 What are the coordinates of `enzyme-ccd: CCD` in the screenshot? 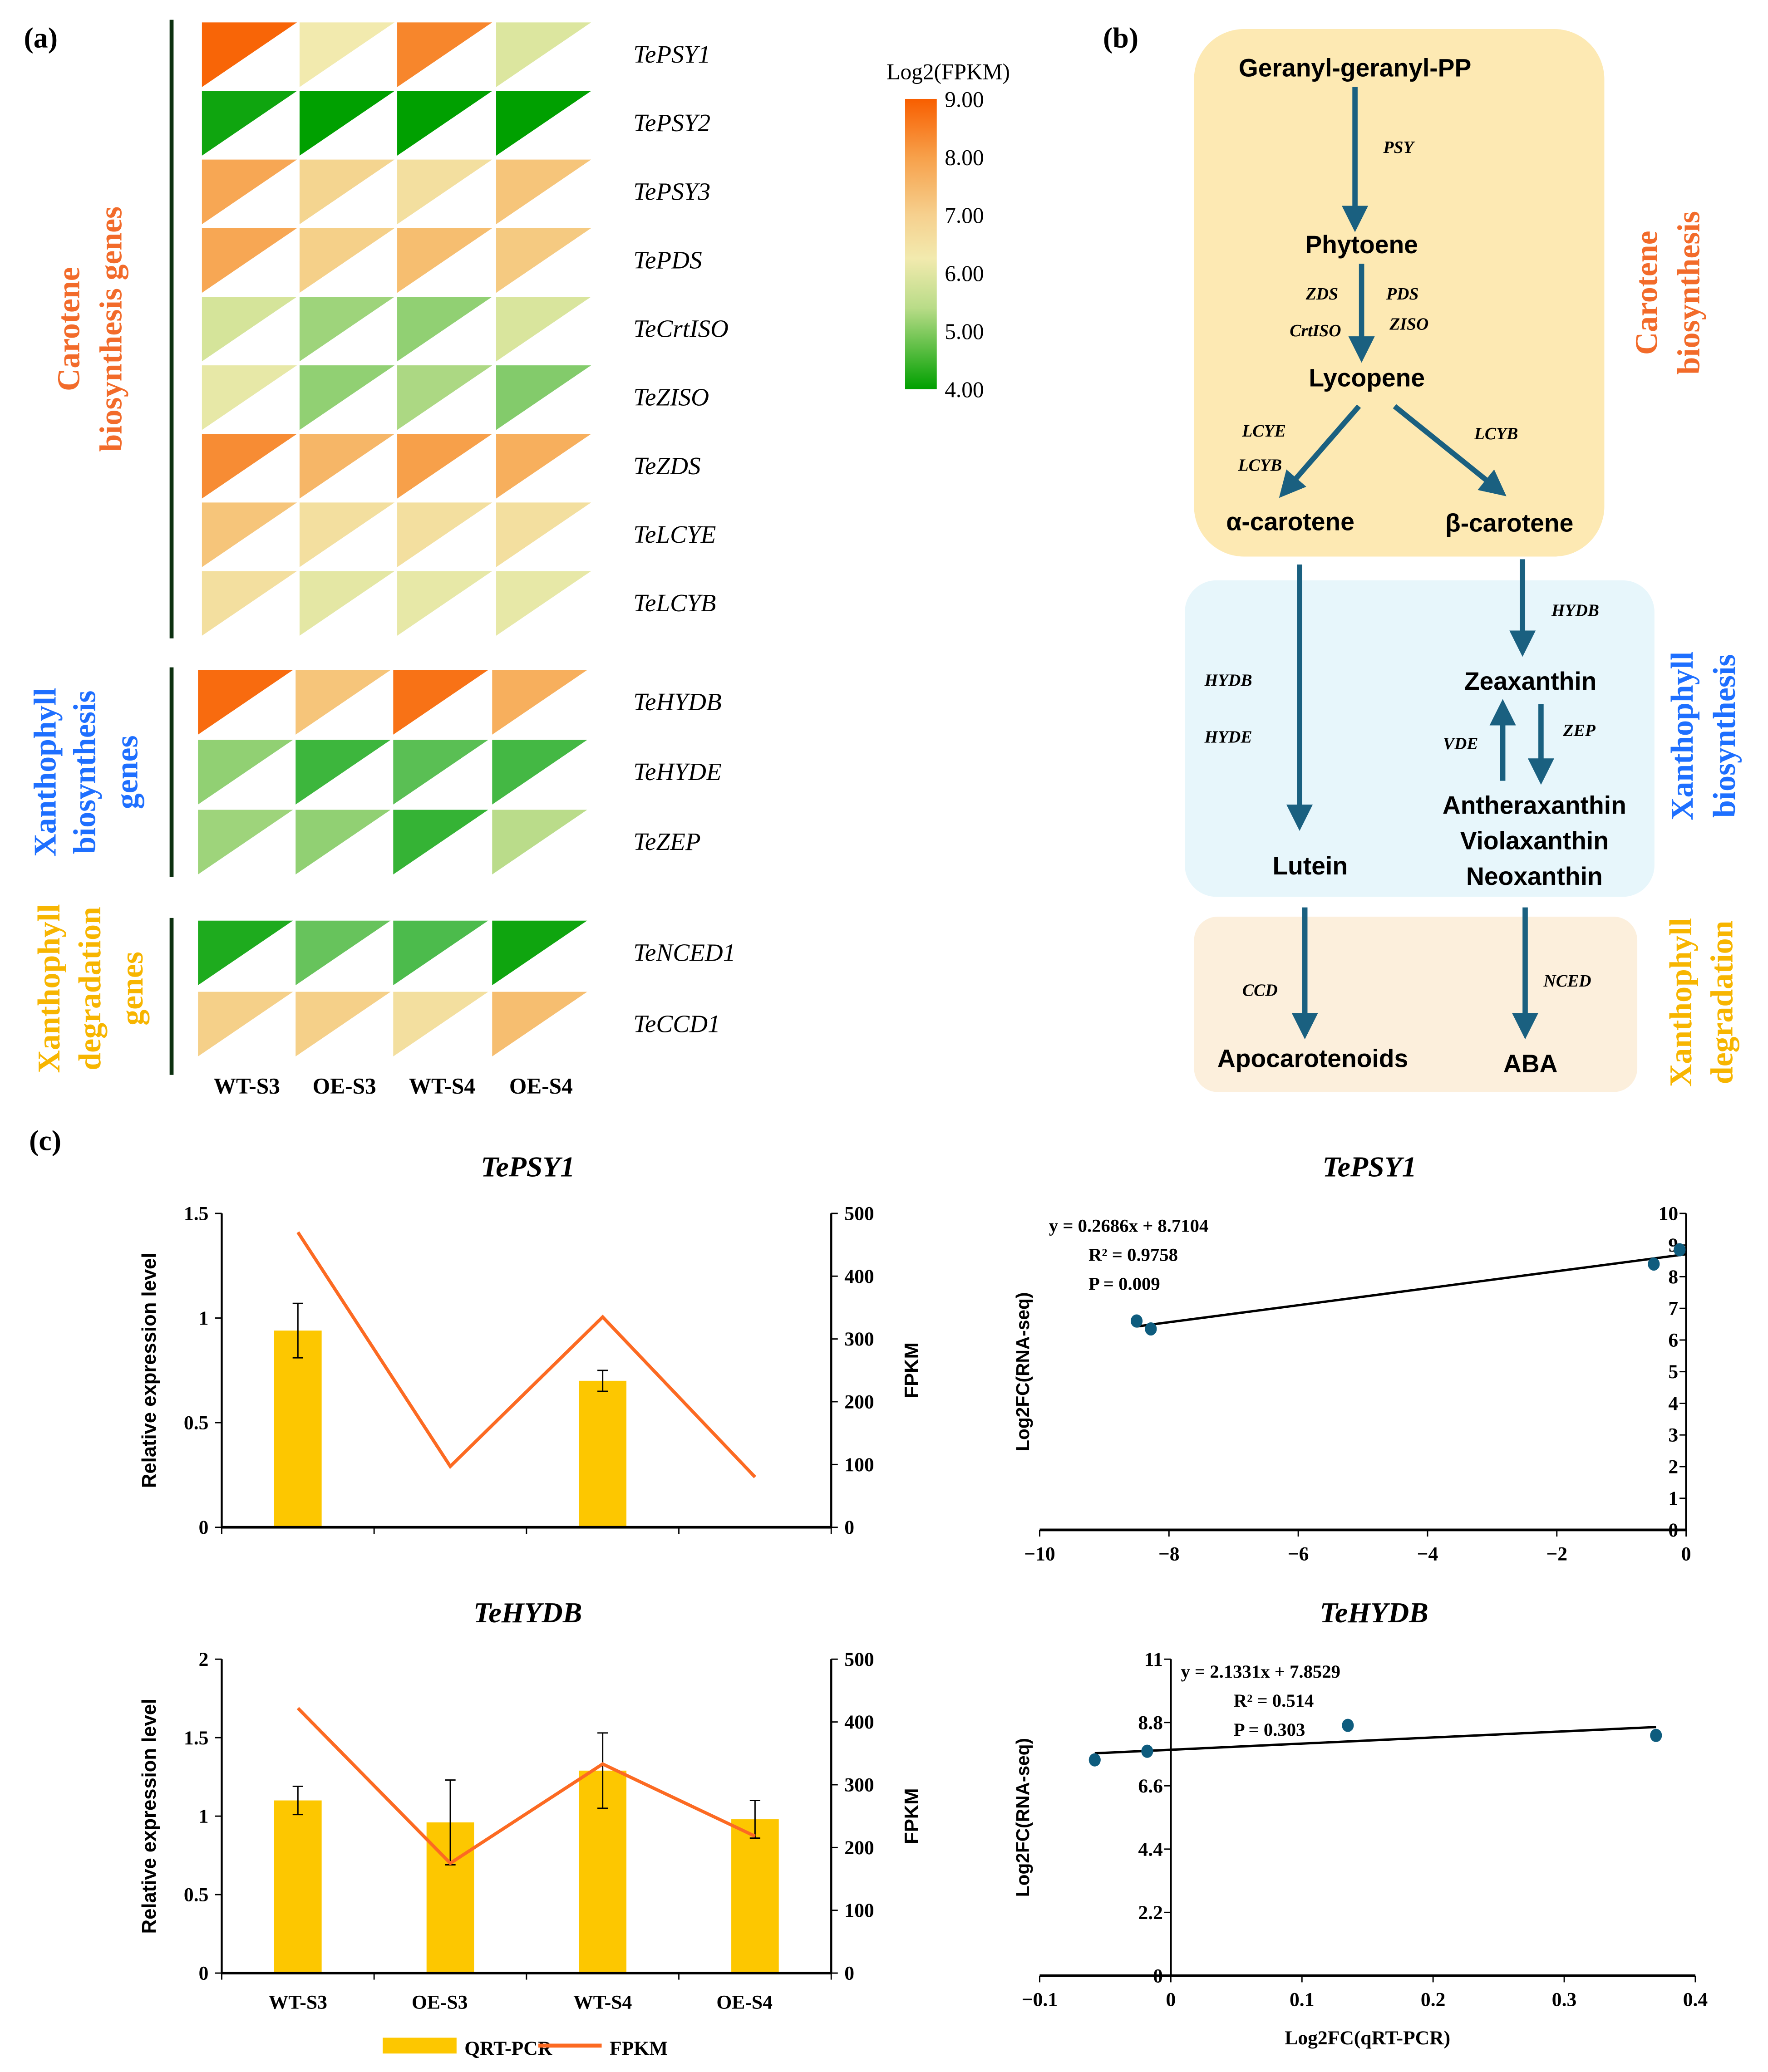 It's located at (1260, 991).